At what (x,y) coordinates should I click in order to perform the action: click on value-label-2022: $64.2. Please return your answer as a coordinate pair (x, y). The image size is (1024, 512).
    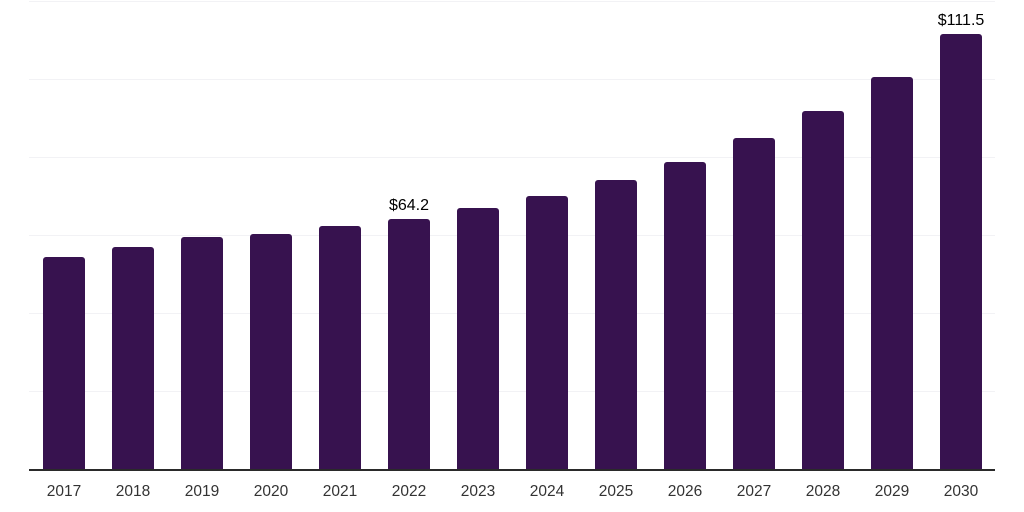
    Looking at the image, I should click on (409, 205).